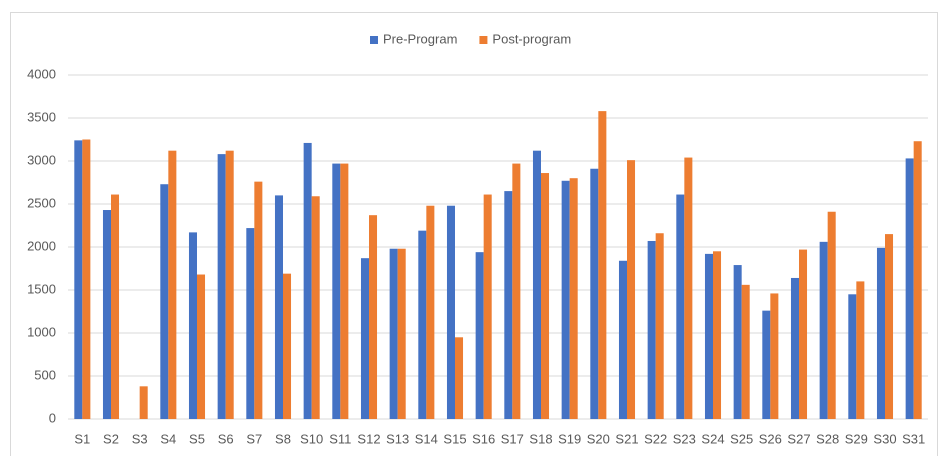  I want to click on x-tick-label: S31, so click(913, 438).